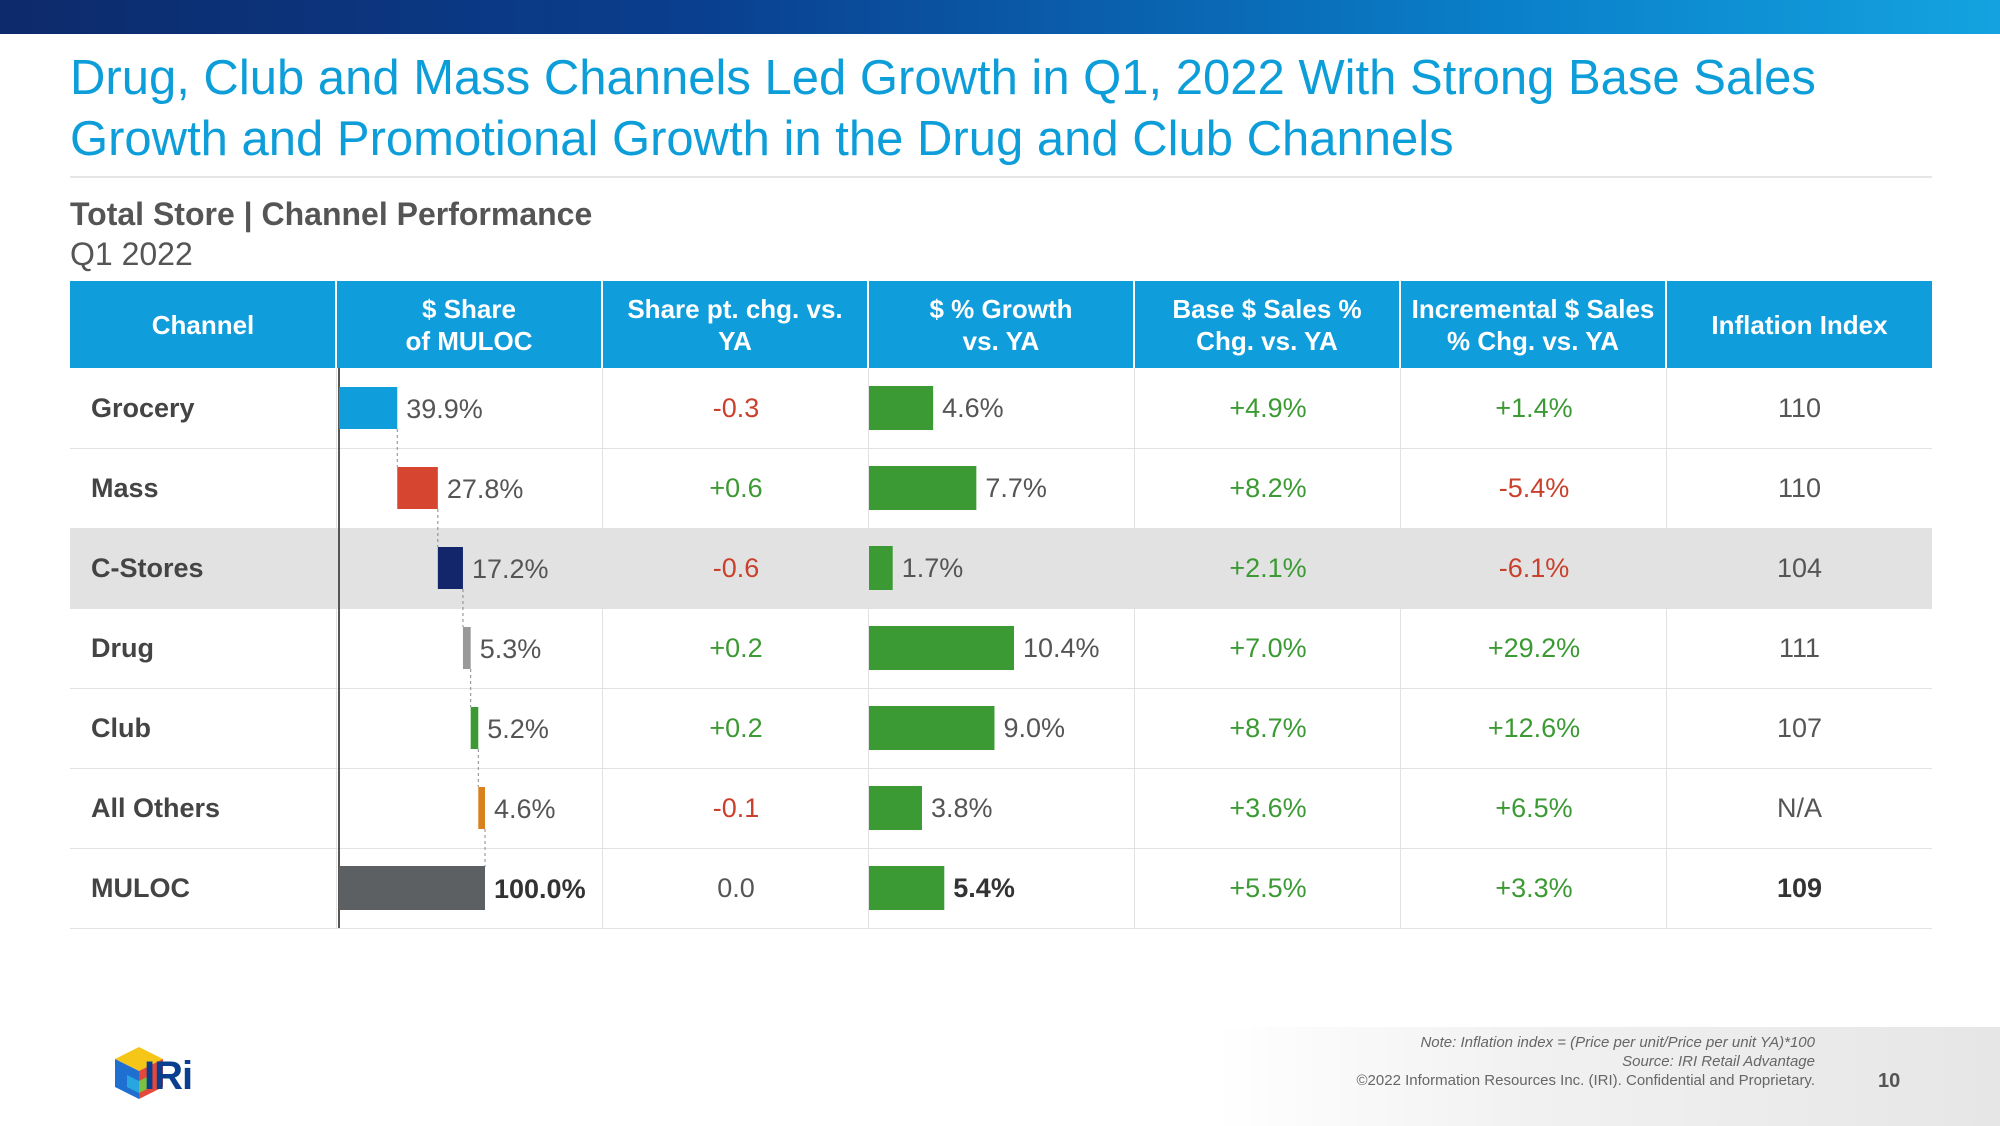 This screenshot has height=1126, width=2000. I want to click on growth-value-label: 3.8%, so click(962, 808).